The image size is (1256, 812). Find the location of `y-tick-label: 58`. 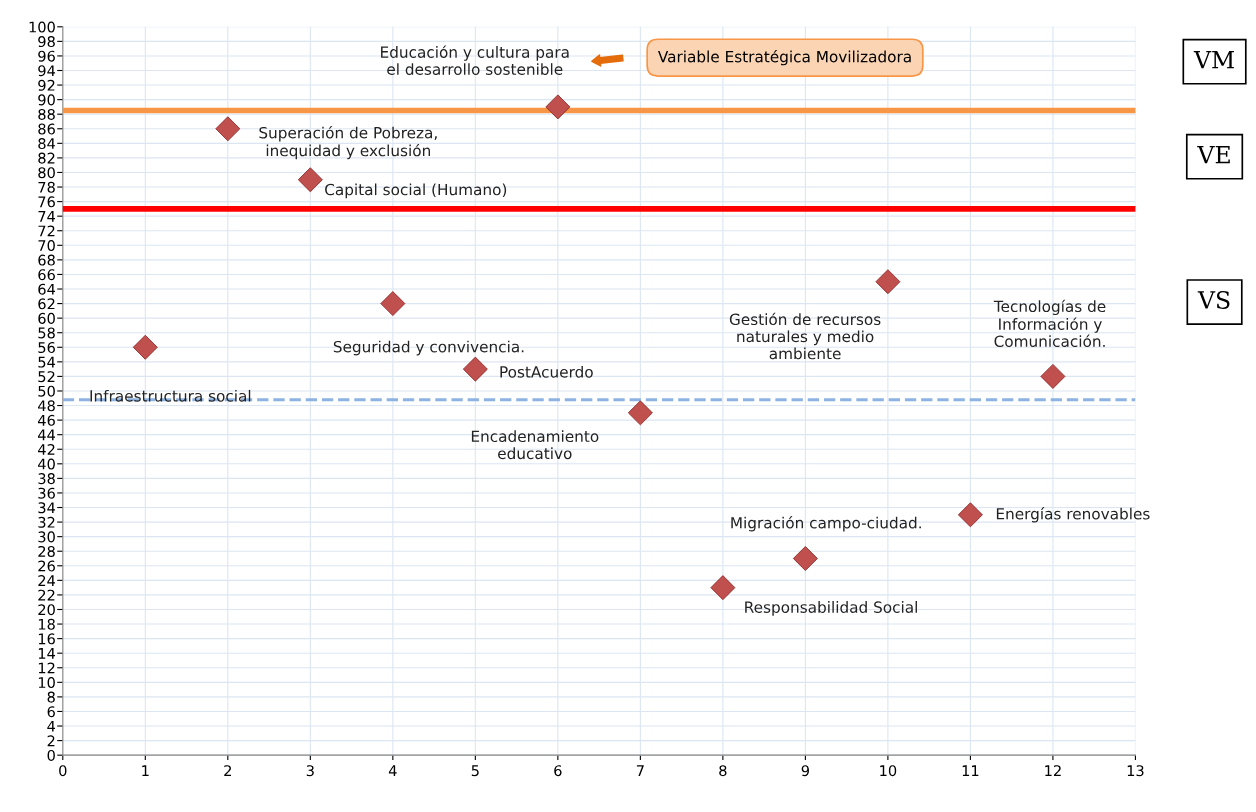

y-tick-label: 58 is located at coordinates (46, 333).